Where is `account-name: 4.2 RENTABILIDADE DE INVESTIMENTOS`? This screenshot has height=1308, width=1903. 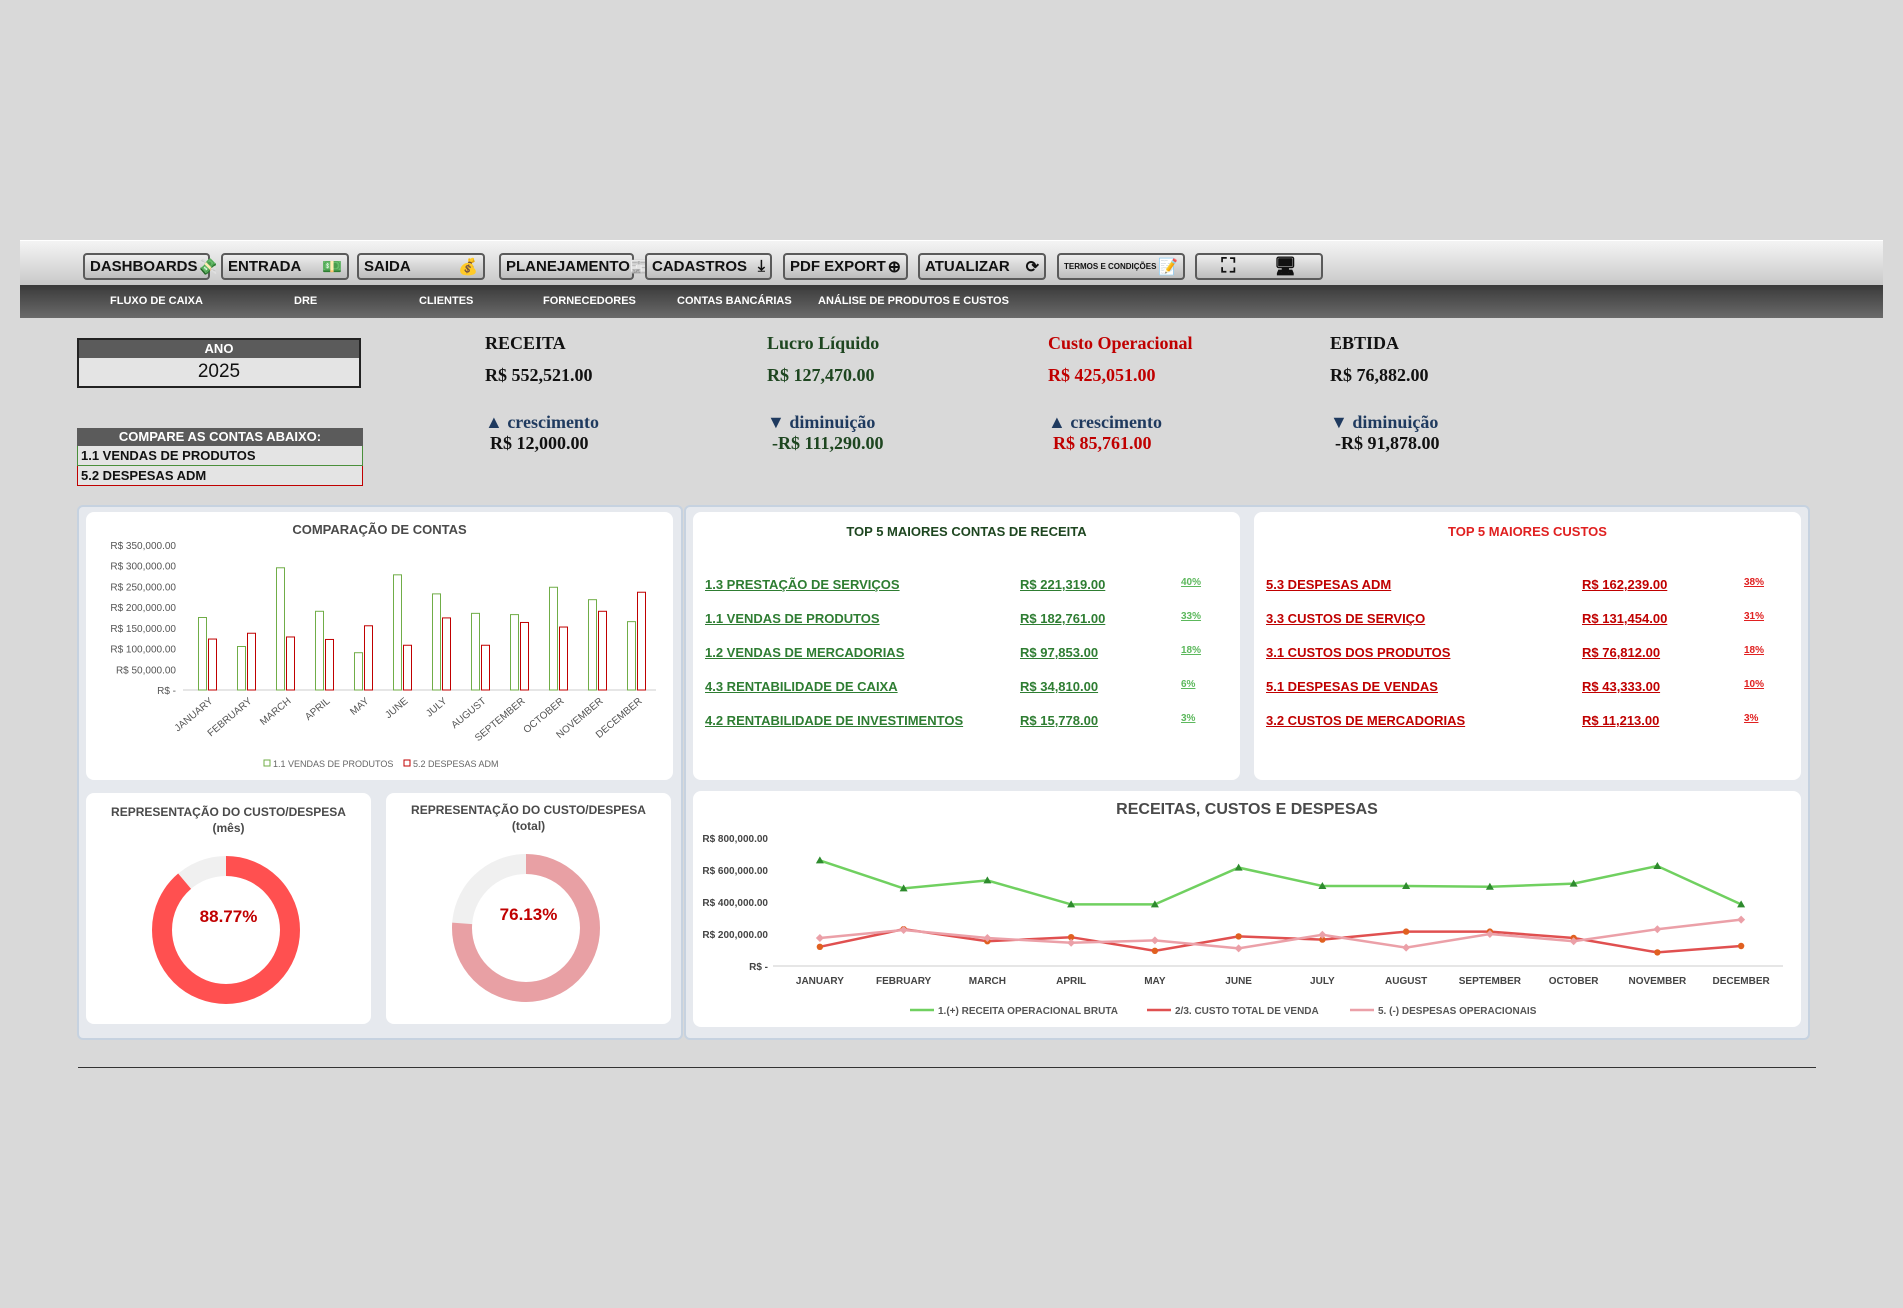
account-name: 4.2 RENTABILIDADE DE INVESTIMENTOS is located at coordinates (834, 720).